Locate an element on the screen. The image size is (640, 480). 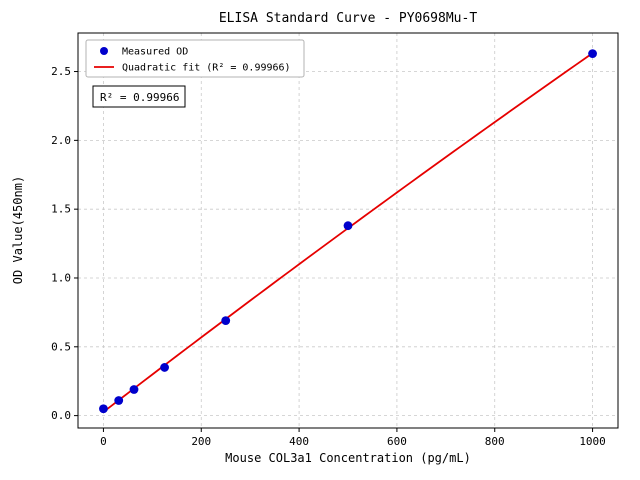
r-squared-box is located at coordinates (139, 96).